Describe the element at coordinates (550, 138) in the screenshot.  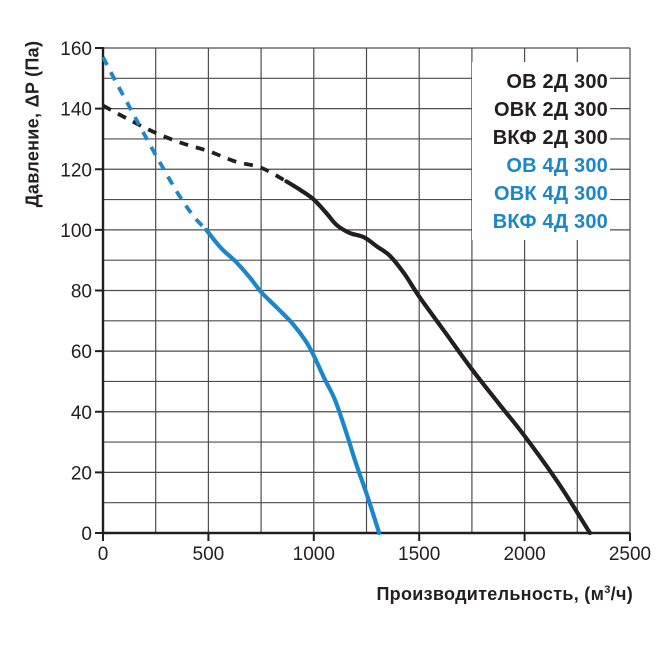
I see `legend-entry: ВКФ 2Д 300` at that location.